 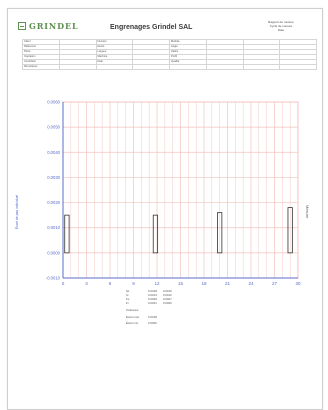 What do you see at coordinates (281, 22) in the screenshot?
I see `report-meta-line-1: Rapport de mesure` at bounding box center [281, 22].